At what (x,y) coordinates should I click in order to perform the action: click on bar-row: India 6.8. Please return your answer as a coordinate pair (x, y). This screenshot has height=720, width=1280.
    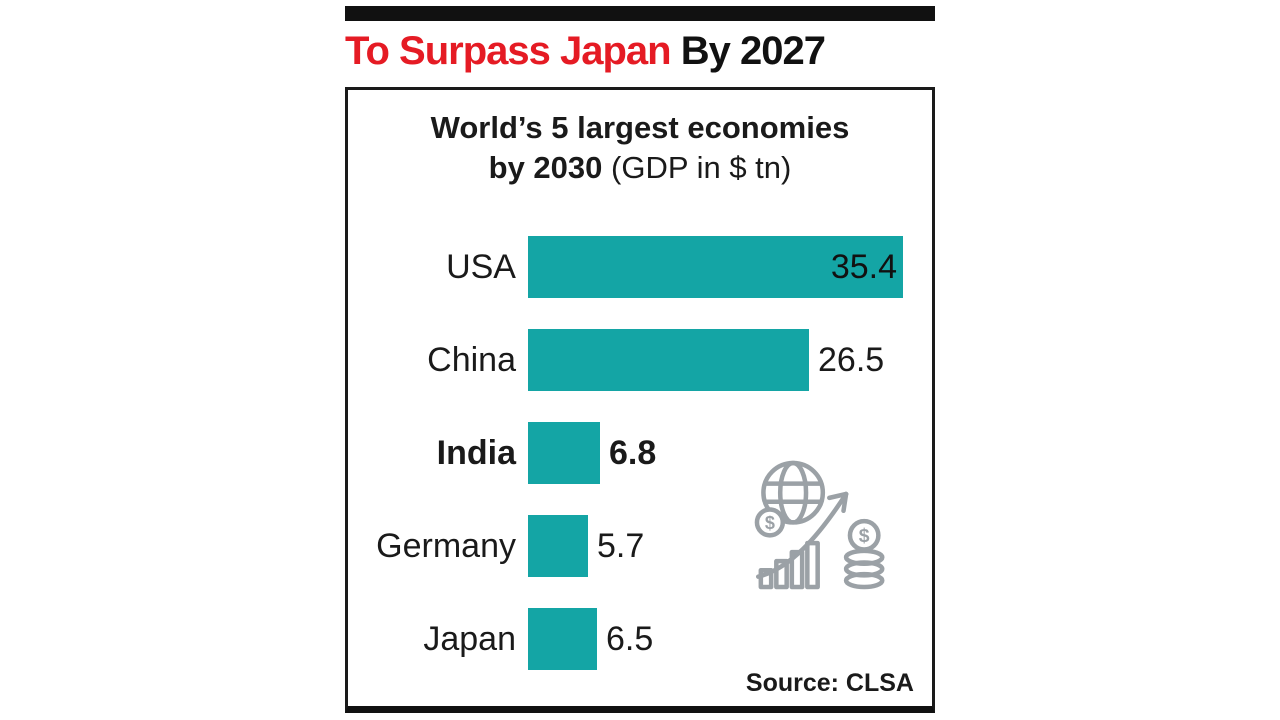
    Looking at the image, I should click on (640, 453).